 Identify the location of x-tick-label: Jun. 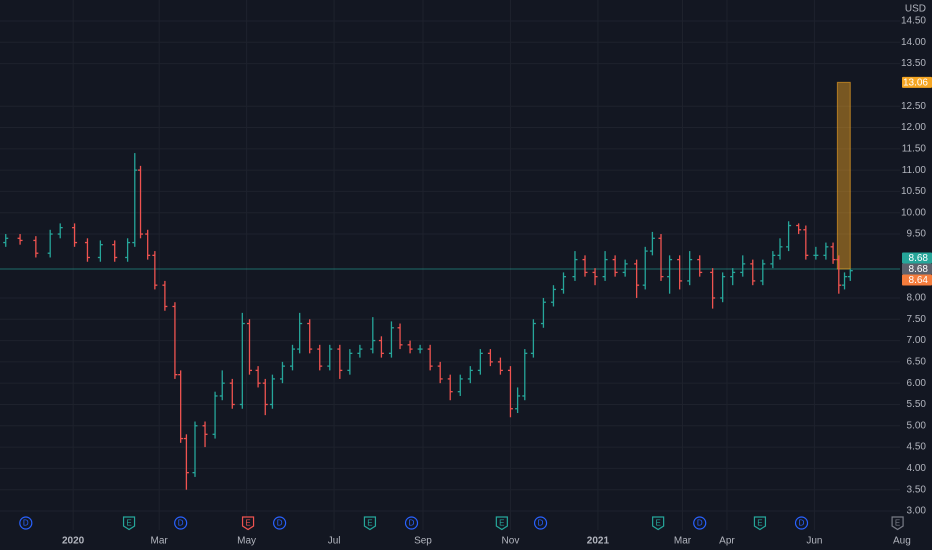
(814, 541).